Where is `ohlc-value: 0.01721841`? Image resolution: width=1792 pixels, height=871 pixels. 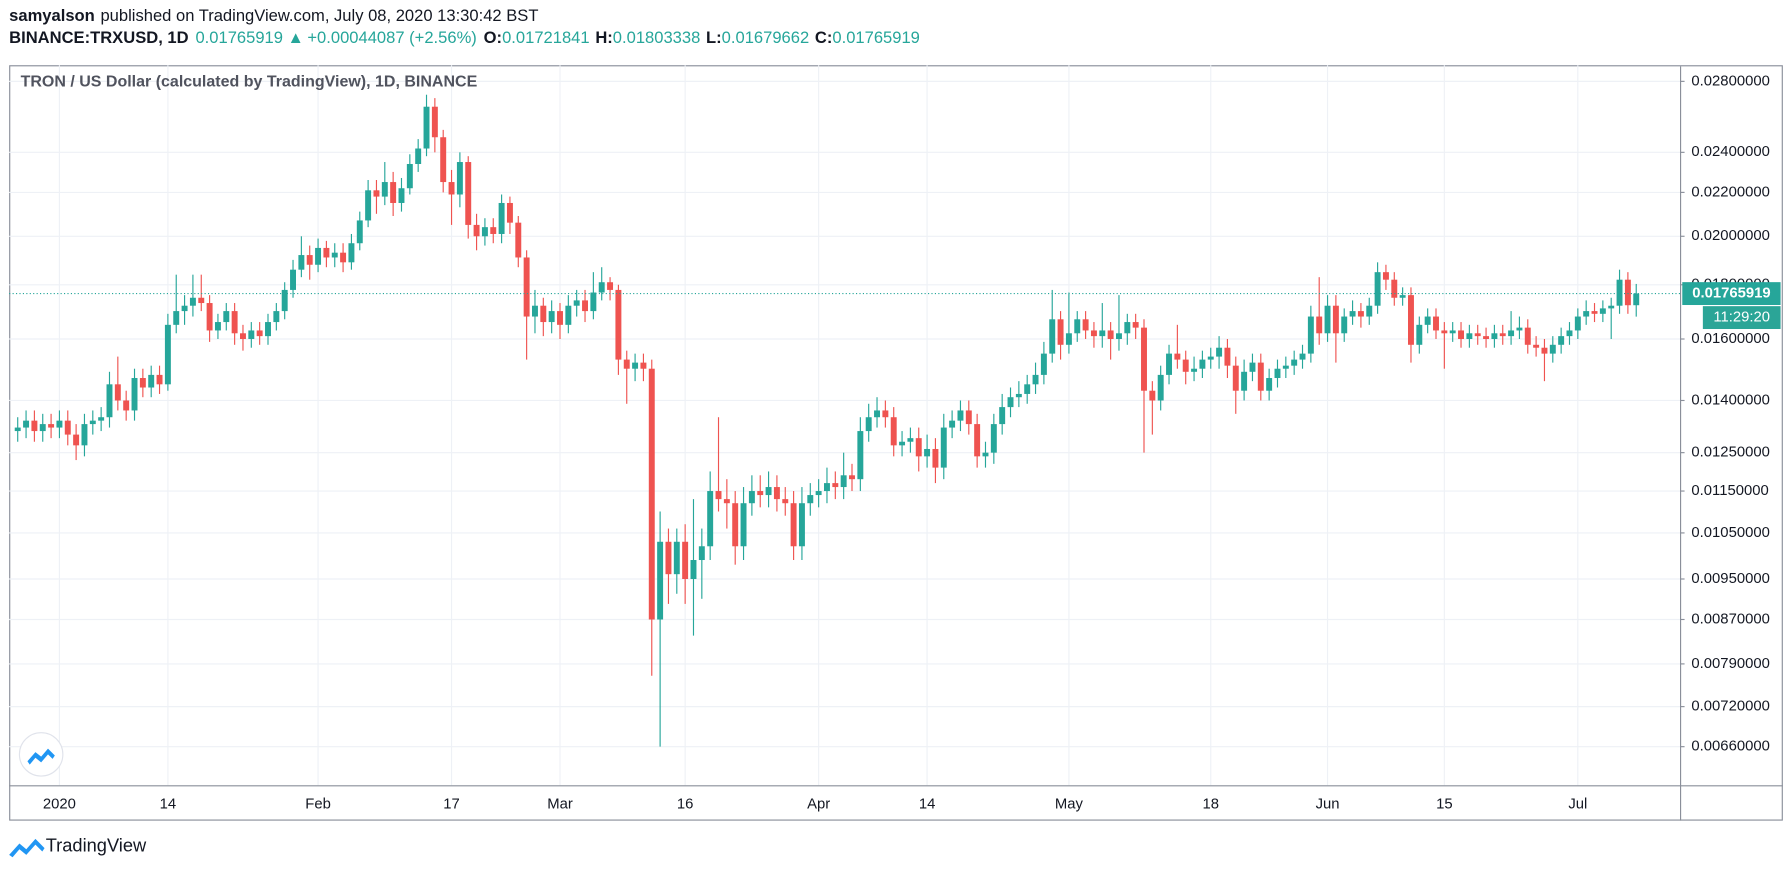 ohlc-value: 0.01721841 is located at coordinates (546, 37).